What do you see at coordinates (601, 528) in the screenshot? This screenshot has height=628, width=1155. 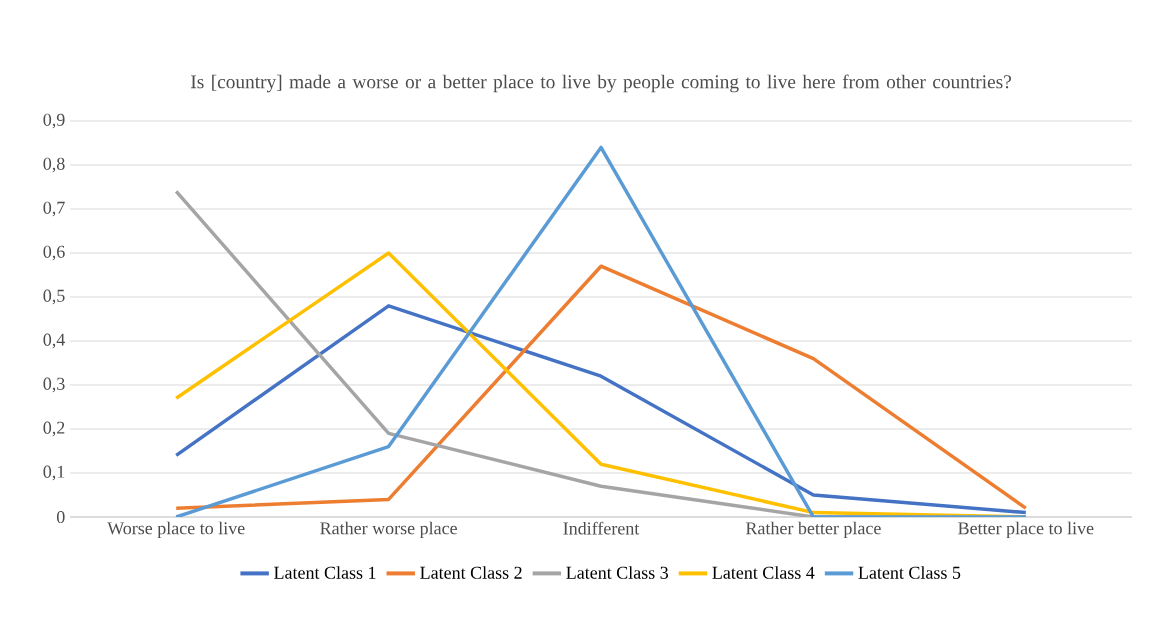 I see `x-tick-label: Indifferent` at bounding box center [601, 528].